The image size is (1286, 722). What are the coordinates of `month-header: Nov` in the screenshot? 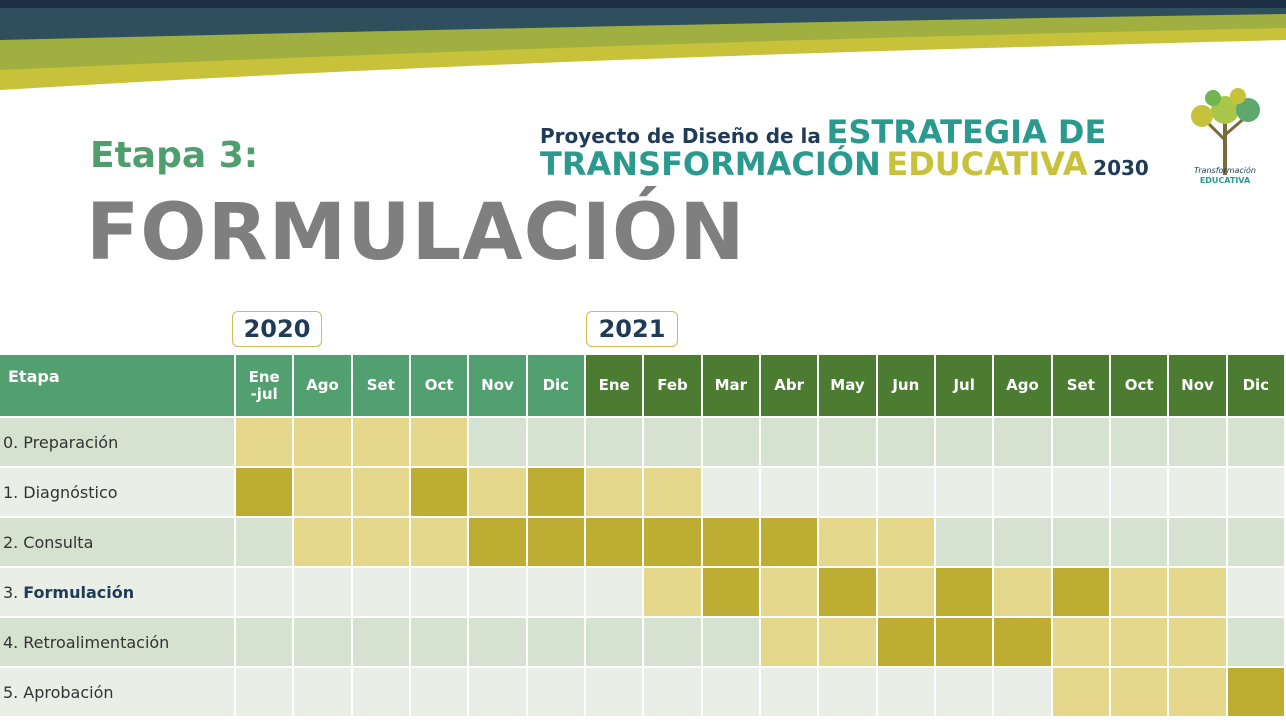 It's located at (498, 386).